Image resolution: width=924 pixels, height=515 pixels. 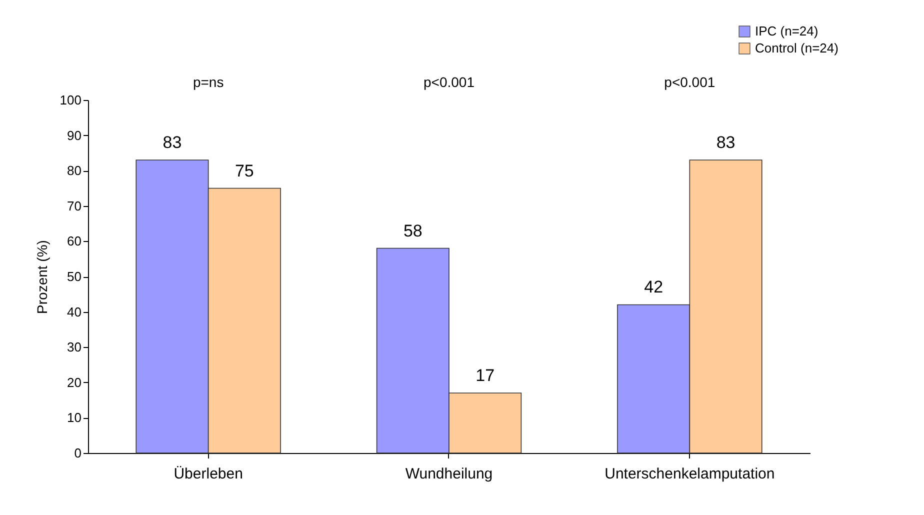 What do you see at coordinates (74, 135) in the screenshot?
I see `y-tick-label: 90` at bounding box center [74, 135].